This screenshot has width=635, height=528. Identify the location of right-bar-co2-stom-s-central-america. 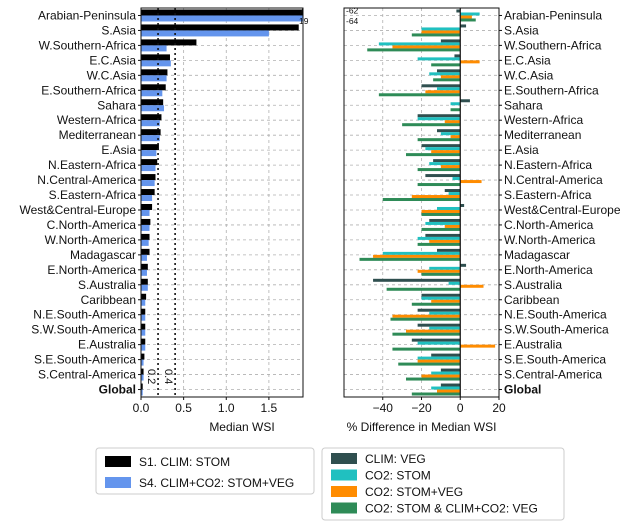
(446, 373).